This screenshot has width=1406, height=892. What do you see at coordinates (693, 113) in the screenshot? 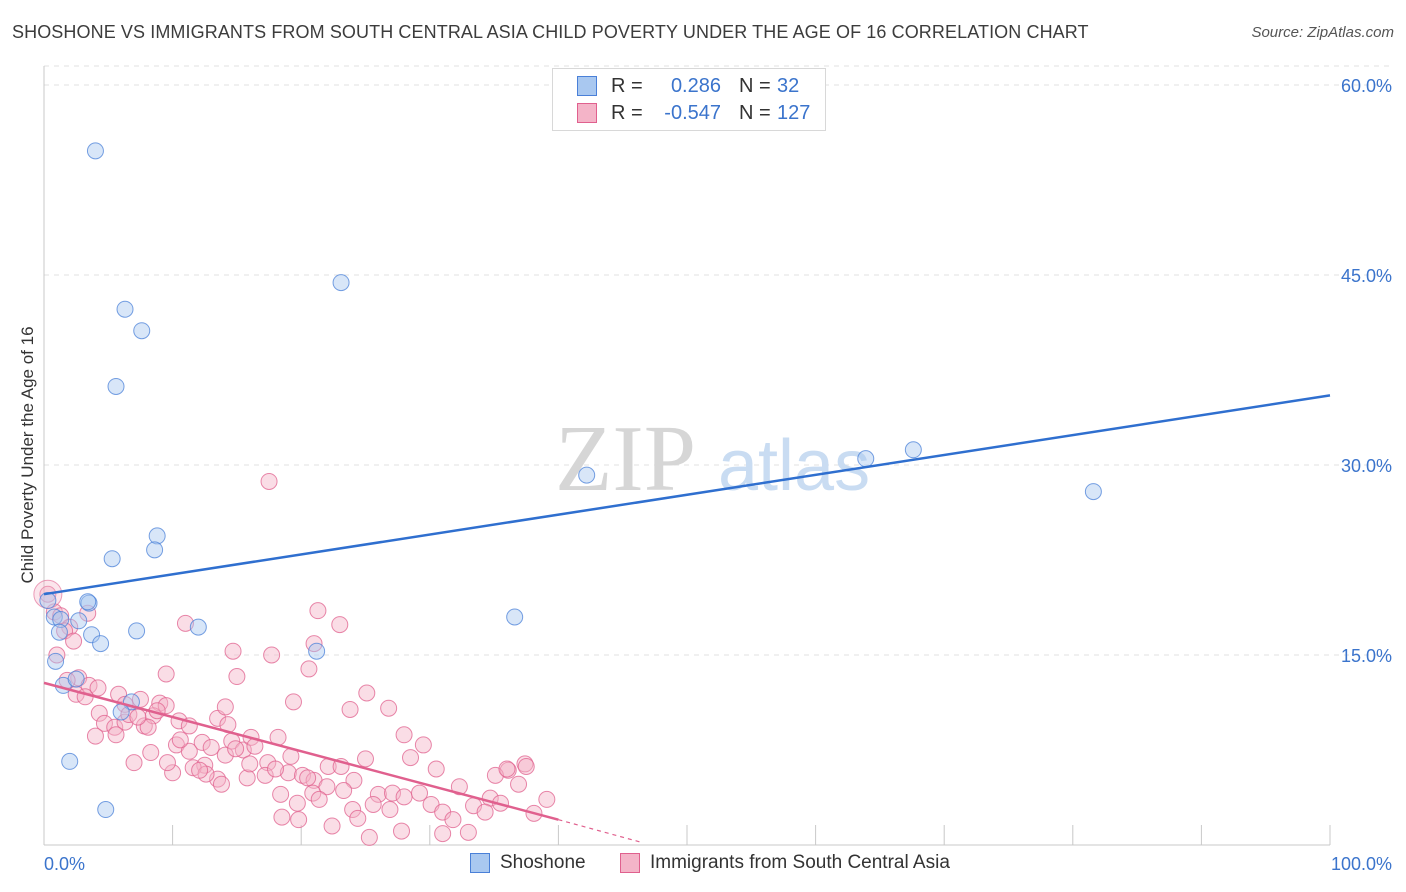
I see `legend-row-immigrants: R = -0.547 N = 127` at bounding box center [693, 113].